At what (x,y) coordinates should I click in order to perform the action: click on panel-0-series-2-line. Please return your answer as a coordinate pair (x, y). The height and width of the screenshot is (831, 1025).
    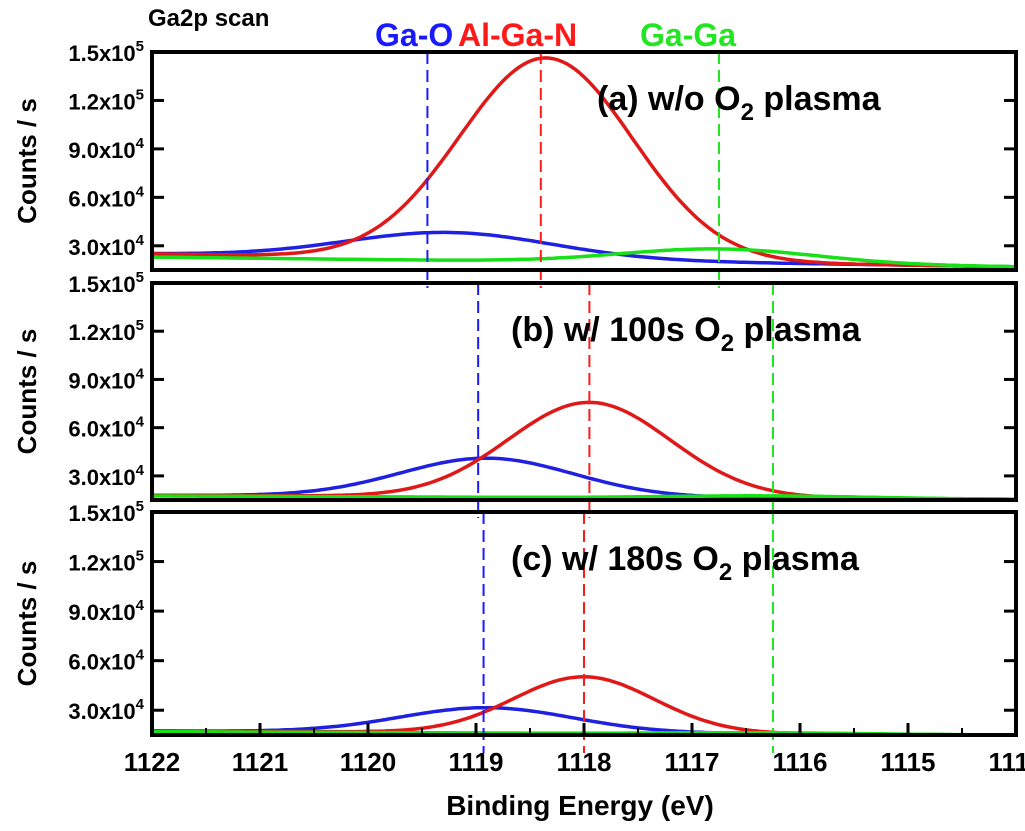
    Looking at the image, I should click on (584, 258).